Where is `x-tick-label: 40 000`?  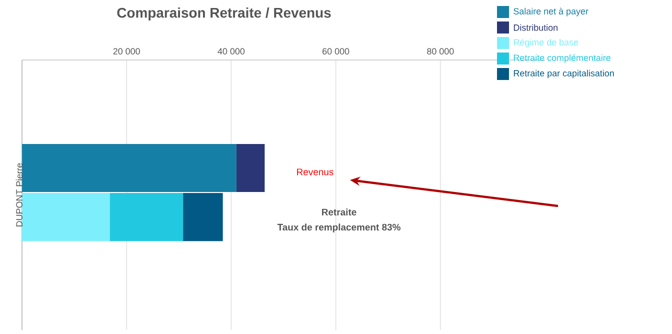
x-tick-label: 40 000 is located at coordinates (231, 51).